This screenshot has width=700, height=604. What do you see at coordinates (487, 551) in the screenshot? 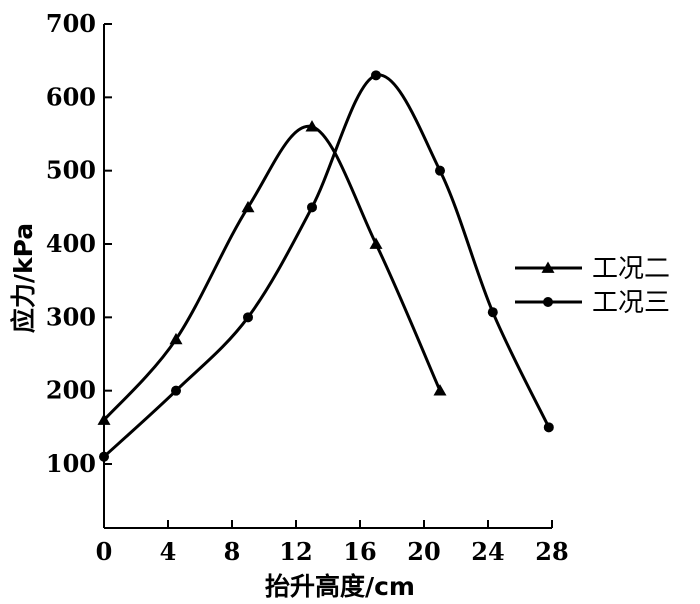
I see `x-tick-label: 24` at bounding box center [487, 551].